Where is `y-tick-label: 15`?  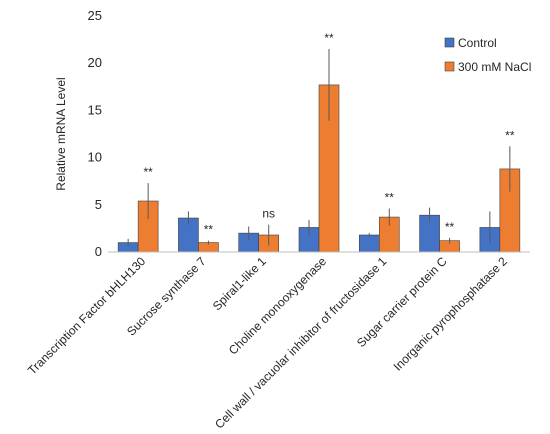 y-tick-label: 15 is located at coordinates (95, 109).